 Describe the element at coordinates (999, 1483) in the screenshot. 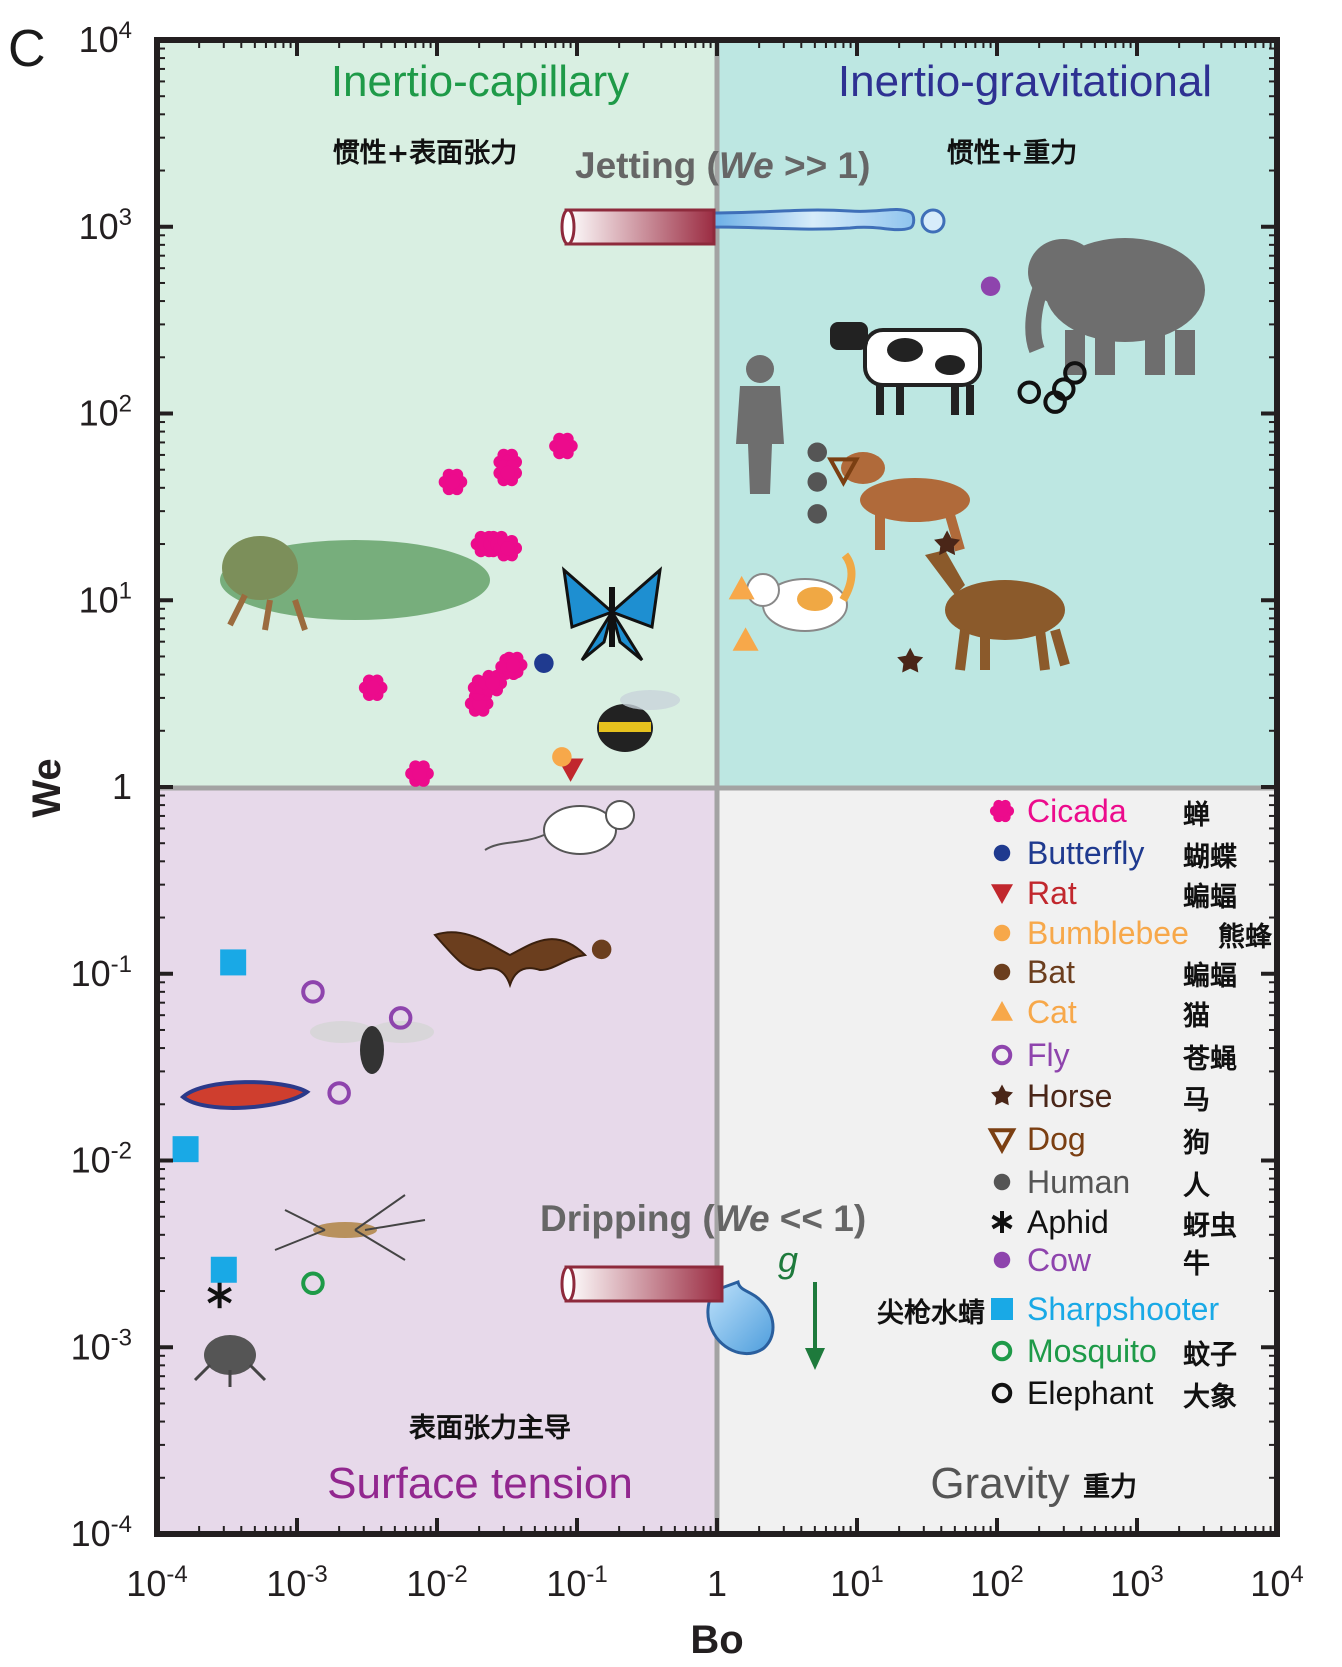

I see `region-label-gravity: Gravity` at that location.